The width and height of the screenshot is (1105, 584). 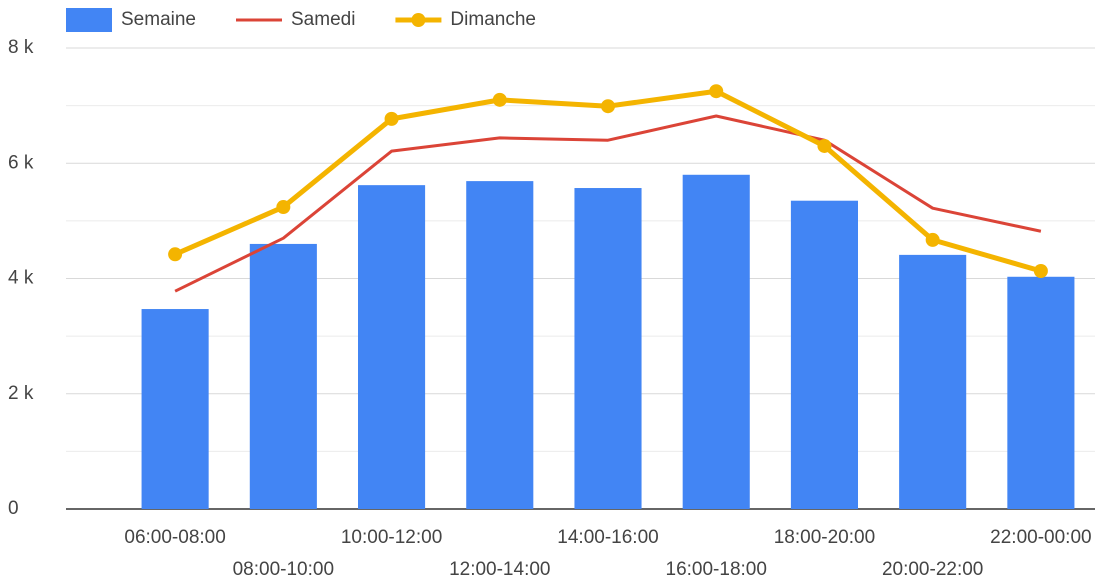 I want to click on x-tick-label: 06:00-08:00, so click(x=174, y=537).